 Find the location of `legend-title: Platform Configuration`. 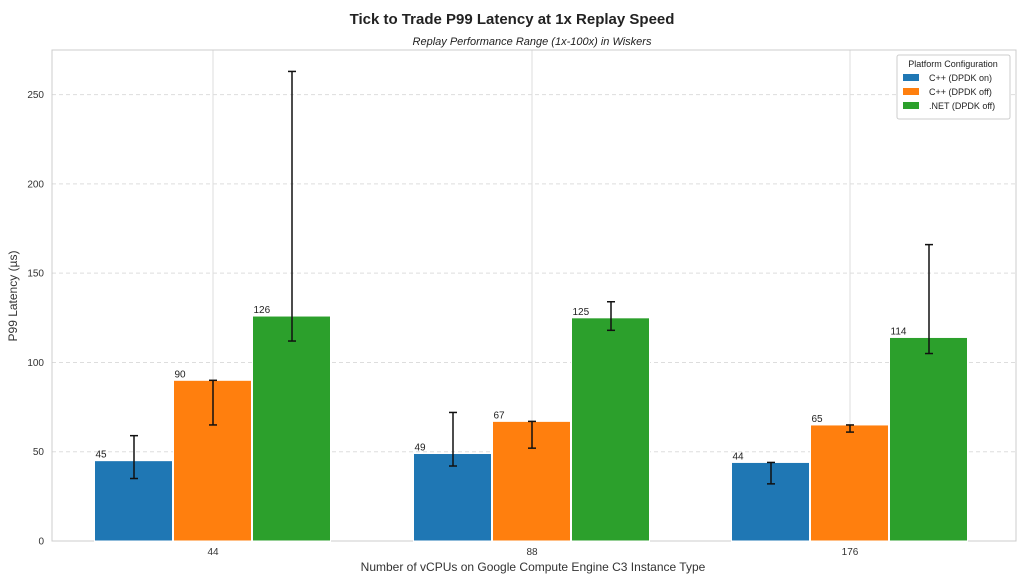

legend-title: Platform Configuration is located at coordinates (953, 64).